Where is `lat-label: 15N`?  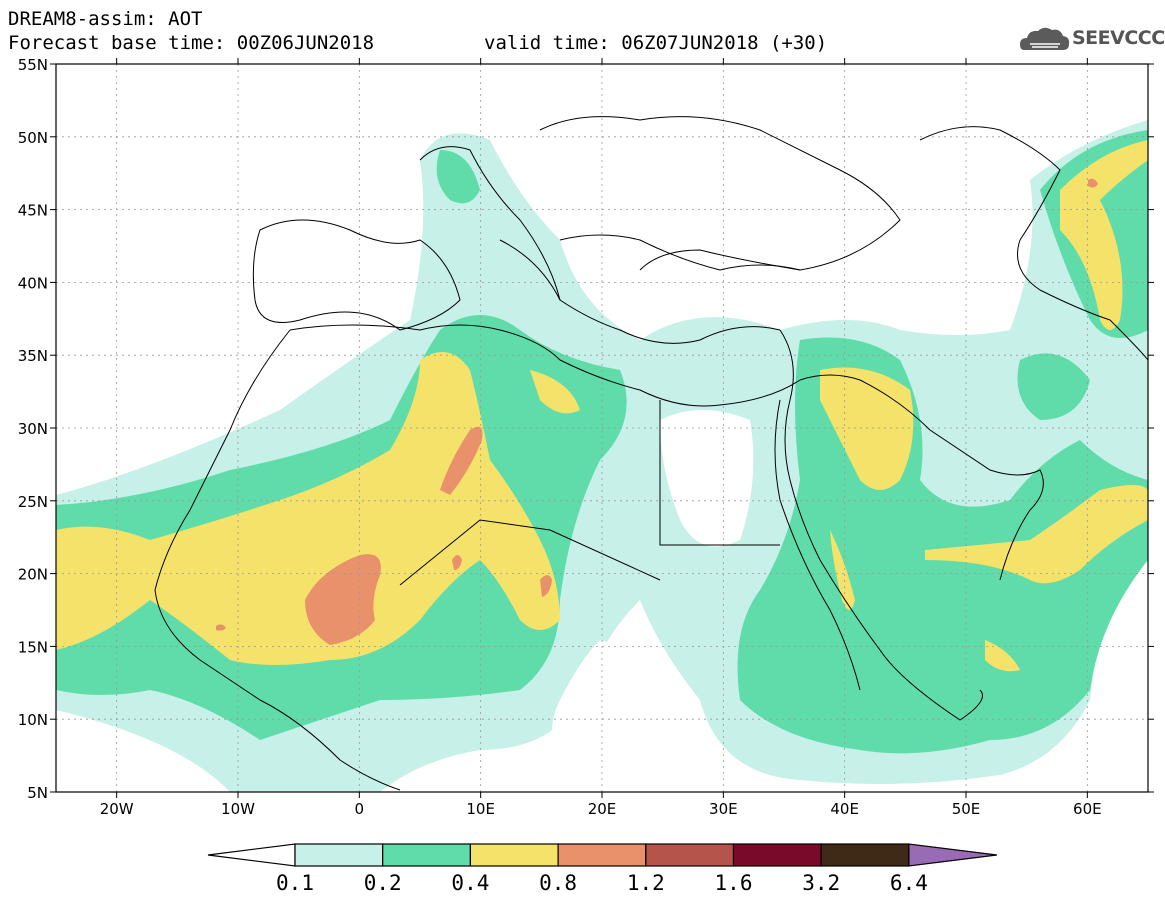
lat-label: 15N is located at coordinates (33, 647).